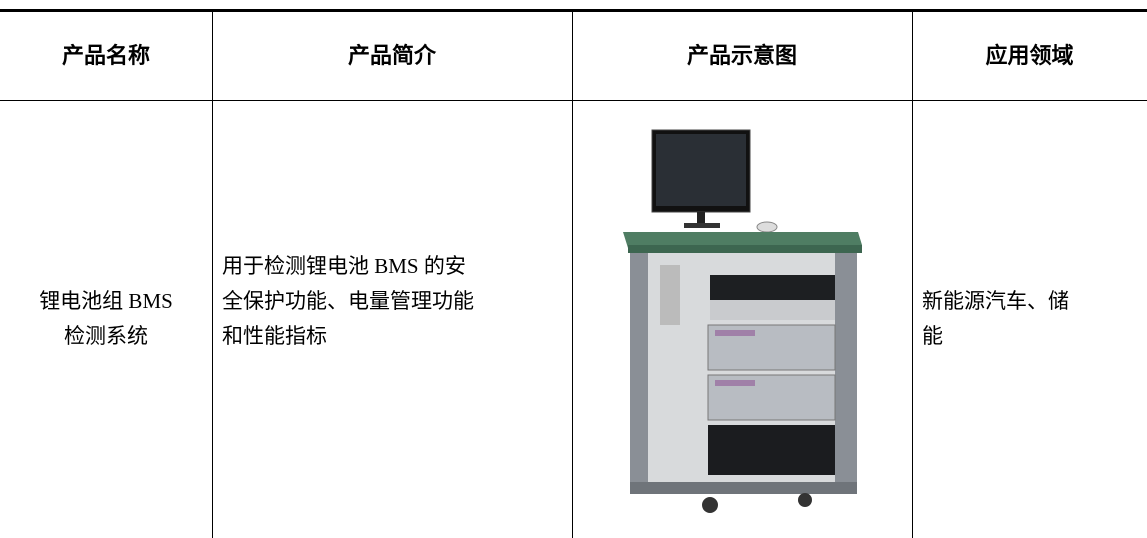  What do you see at coordinates (106, 336) in the screenshot?
I see `cell-line: 检测系统` at bounding box center [106, 336].